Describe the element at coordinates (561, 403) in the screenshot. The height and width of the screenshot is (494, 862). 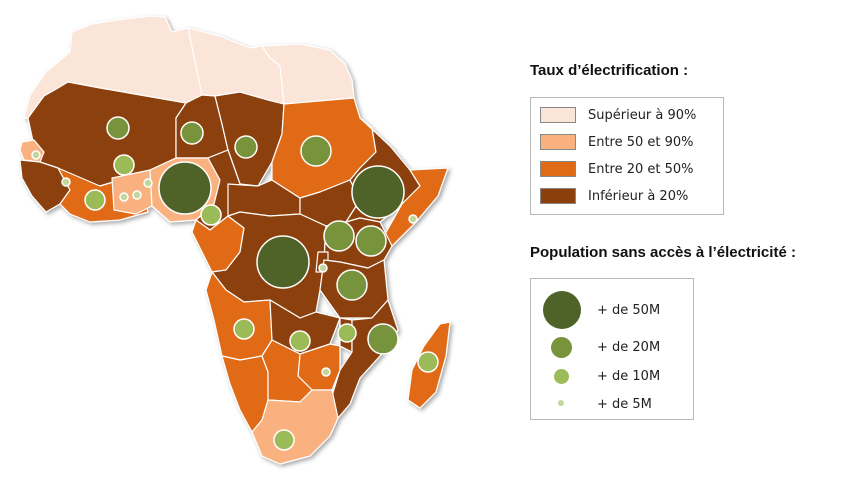
I see `bubble-tiny-icon` at that location.